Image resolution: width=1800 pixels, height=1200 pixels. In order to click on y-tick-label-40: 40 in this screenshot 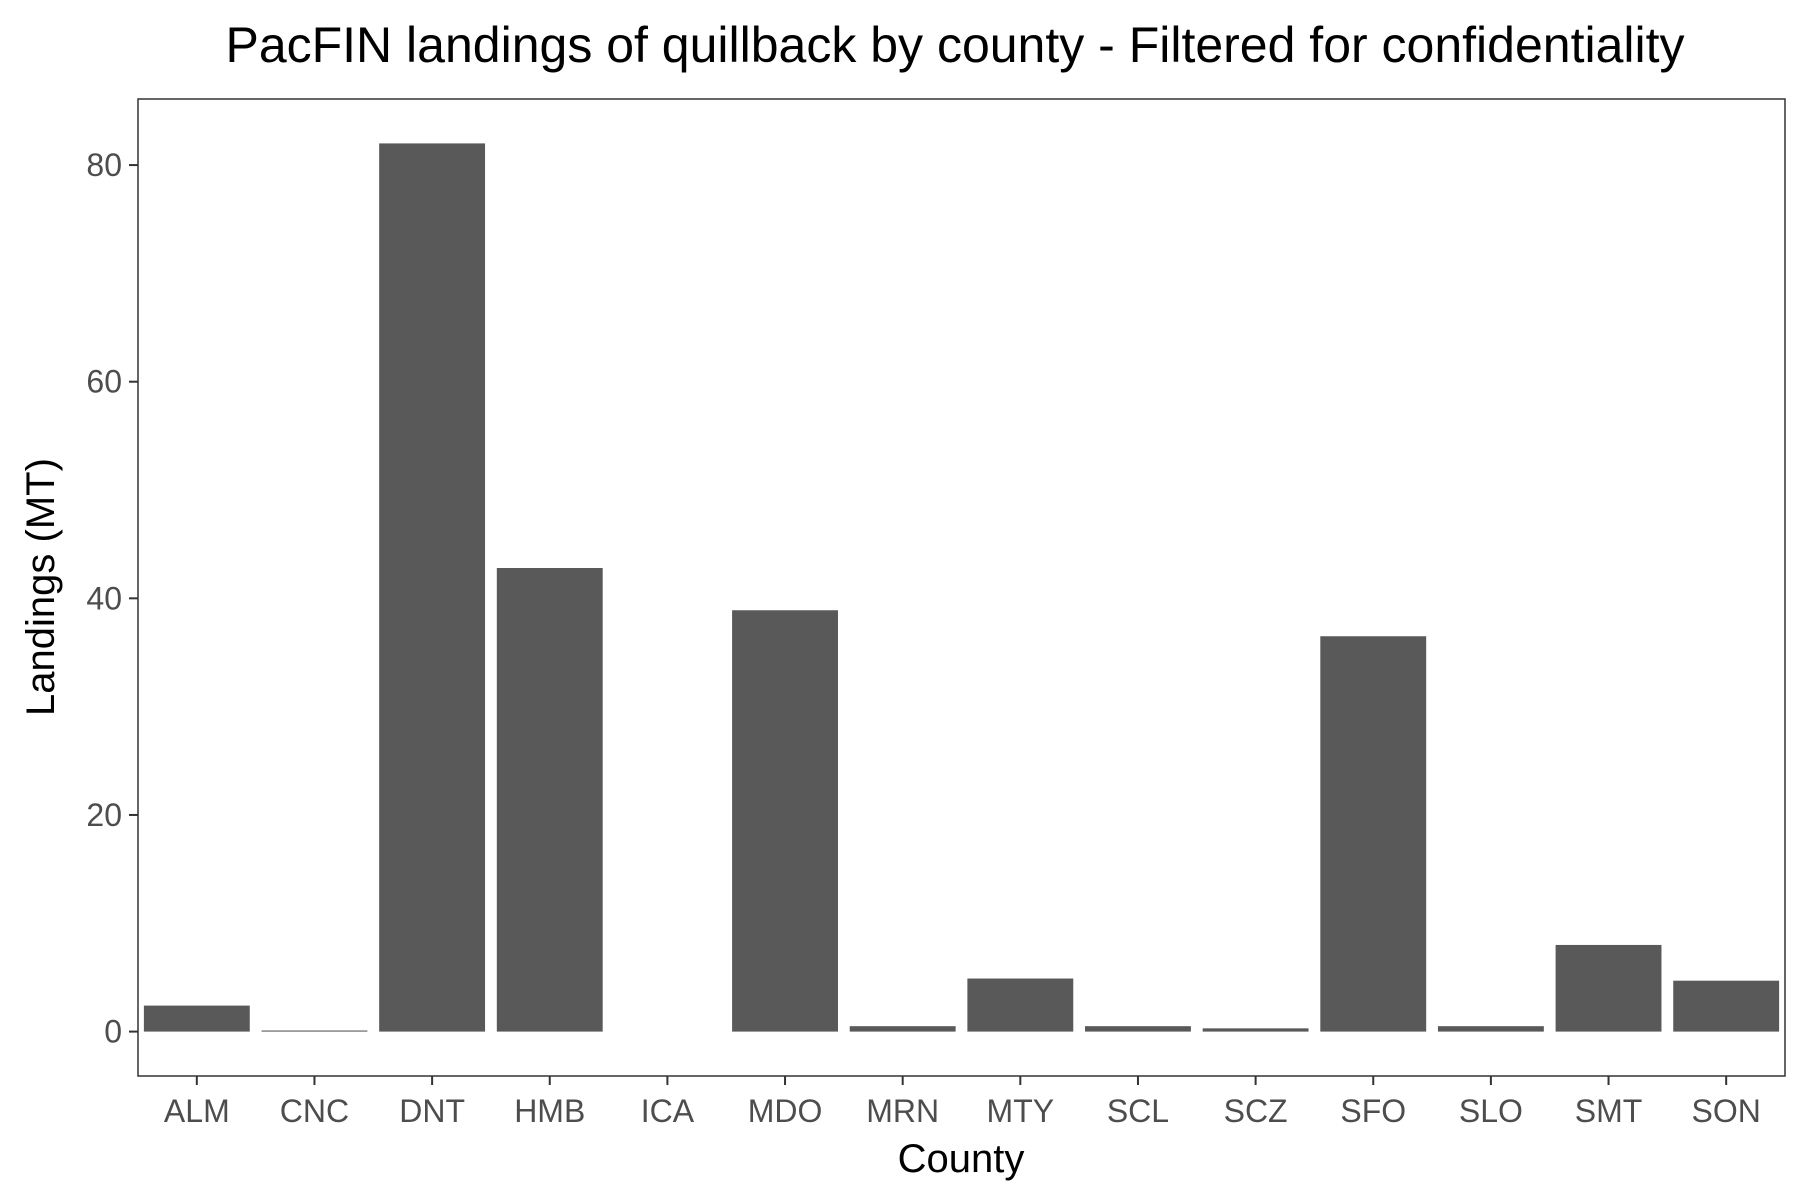, I will do `click(104, 598)`.